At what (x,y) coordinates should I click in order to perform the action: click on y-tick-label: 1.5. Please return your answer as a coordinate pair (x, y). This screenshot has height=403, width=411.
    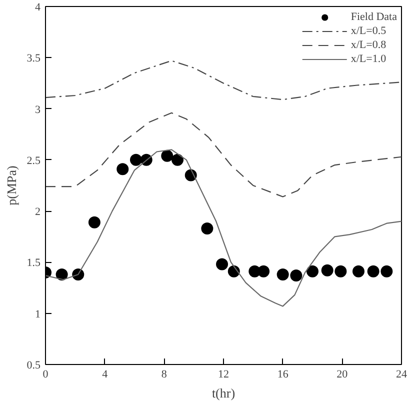
    Looking at the image, I should click on (33, 263).